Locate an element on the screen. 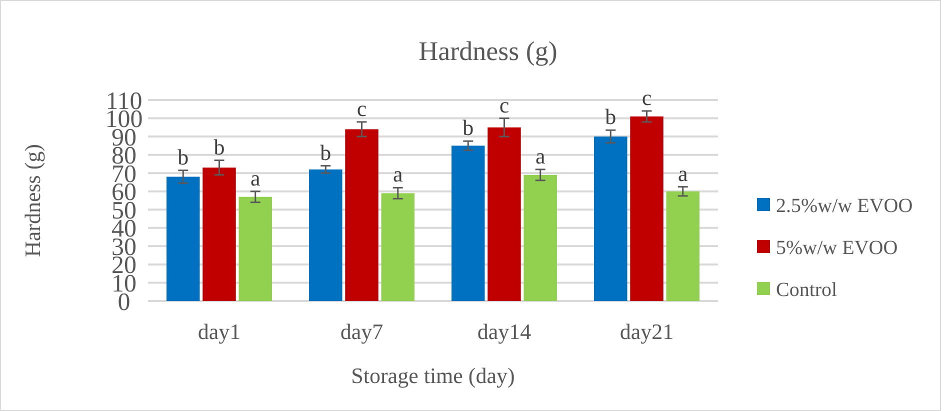 This screenshot has width=952, height=411. legend-label: 2.5%w/w EVOO is located at coordinates (844, 206).